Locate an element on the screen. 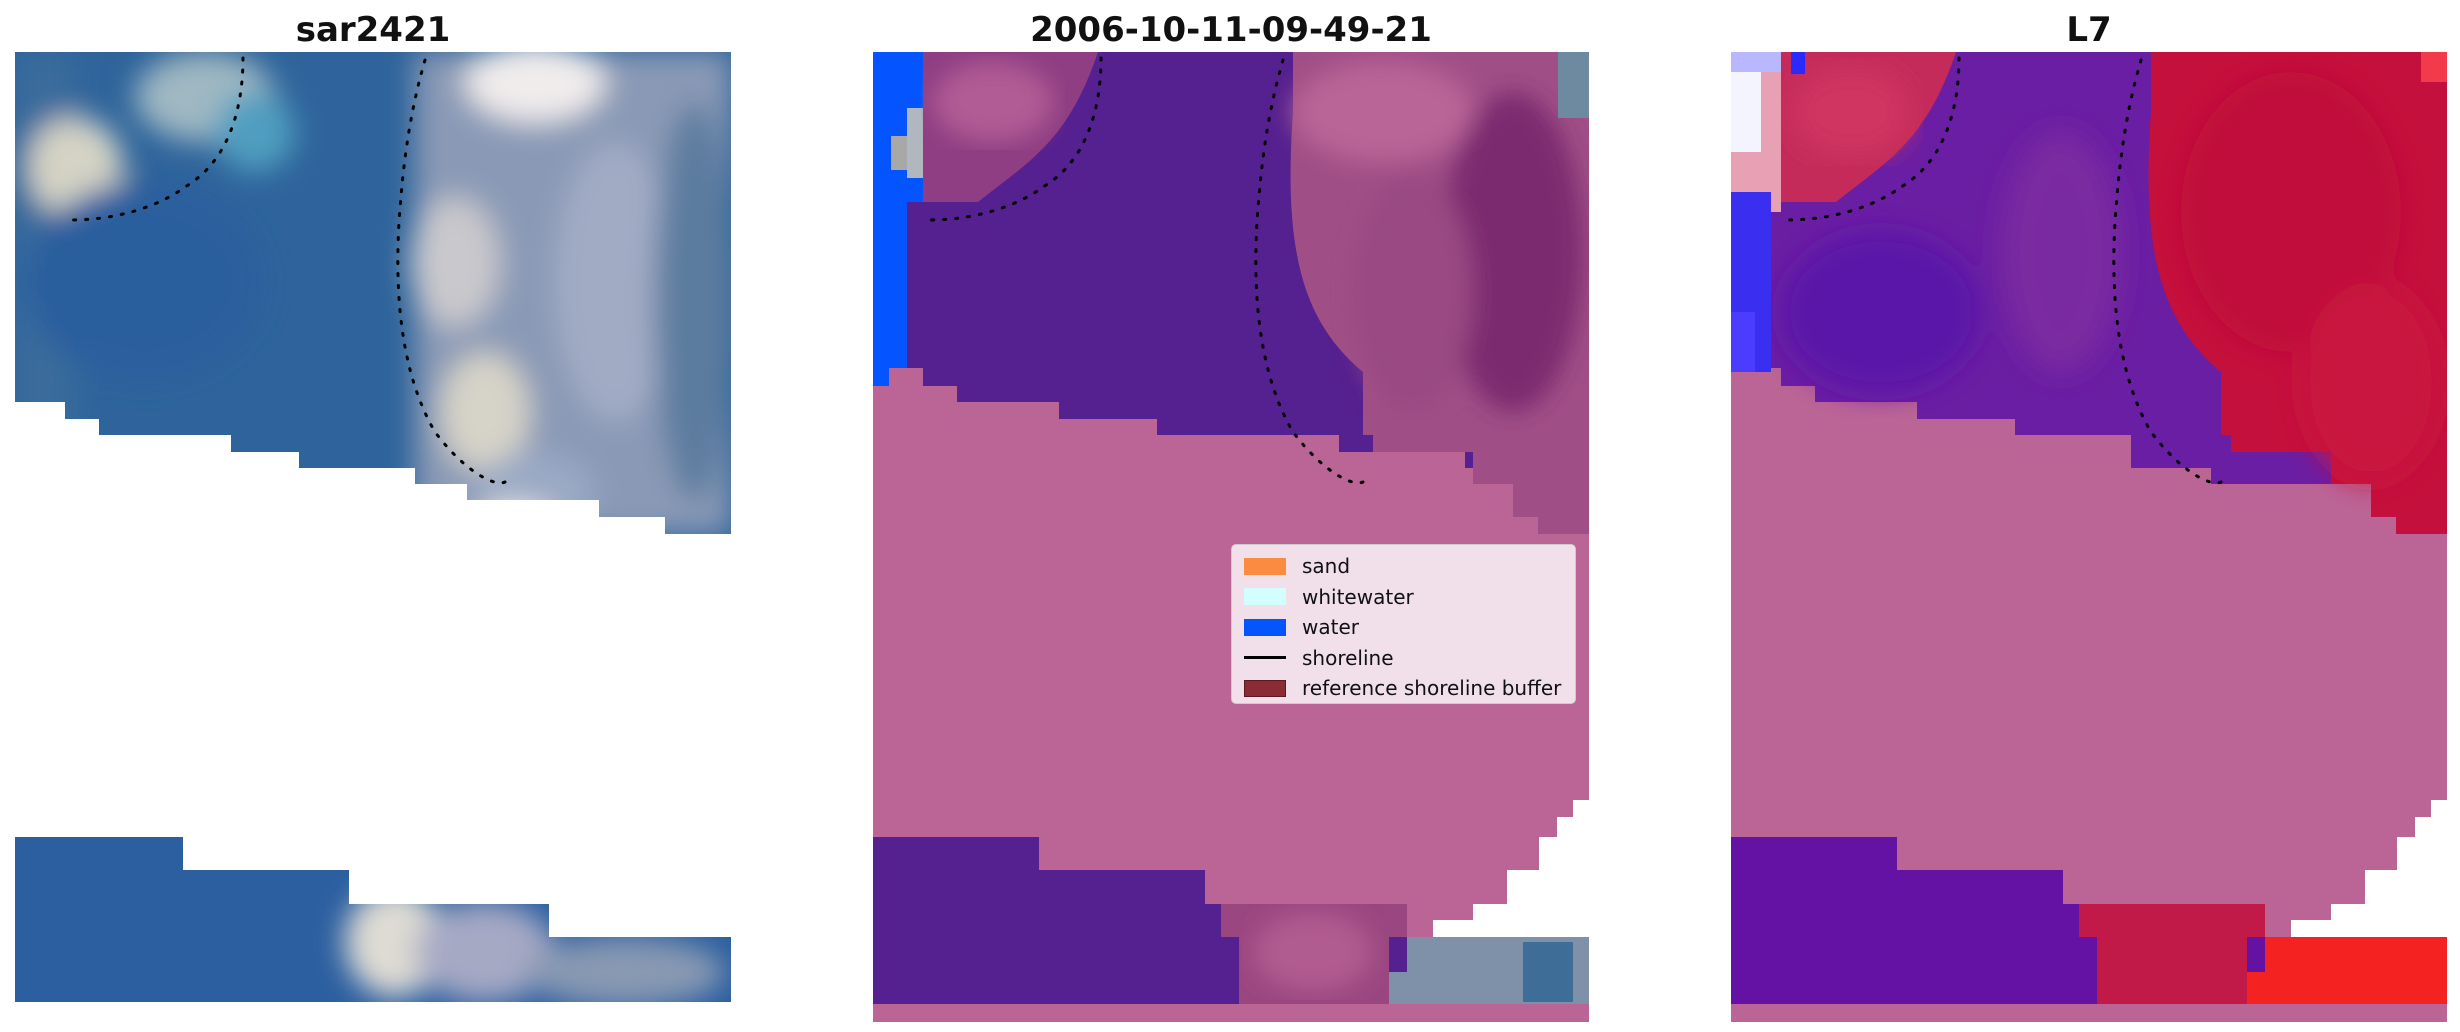 This screenshot has width=2460, height=1032. legend-label-whitewater: whitewater is located at coordinates (1358, 596).